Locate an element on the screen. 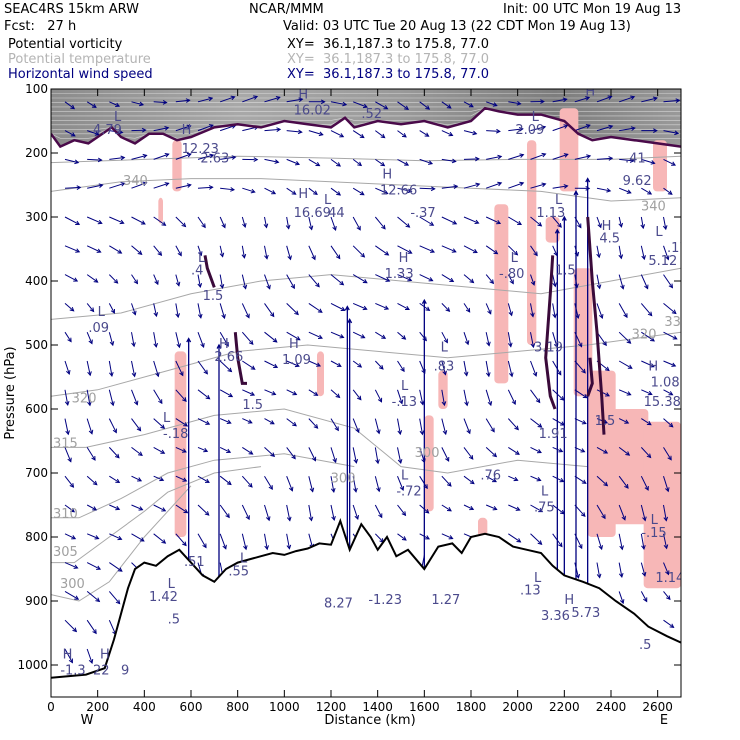 This screenshot has height=740, width=740. theta-label: 330 is located at coordinates (676, 322).